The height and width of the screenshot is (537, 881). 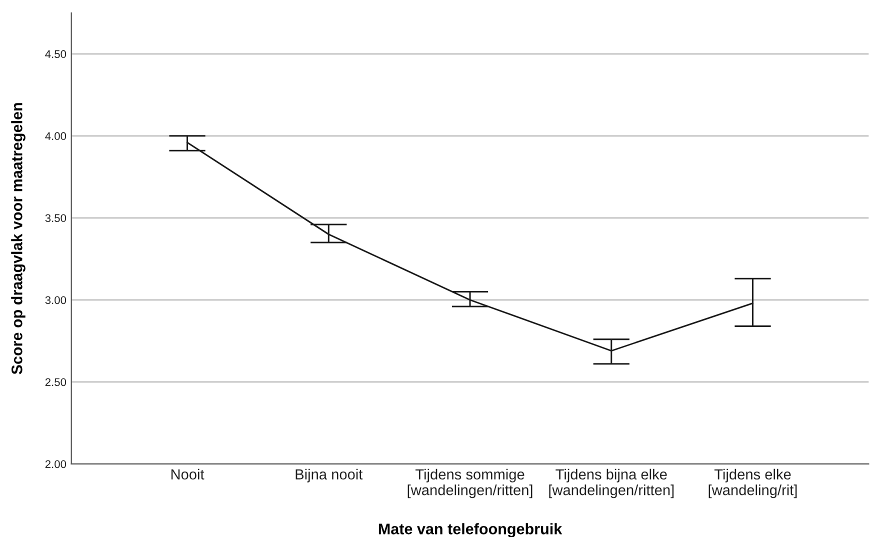 What do you see at coordinates (329, 475) in the screenshot?
I see `x-tick-label: Bijna nooit` at bounding box center [329, 475].